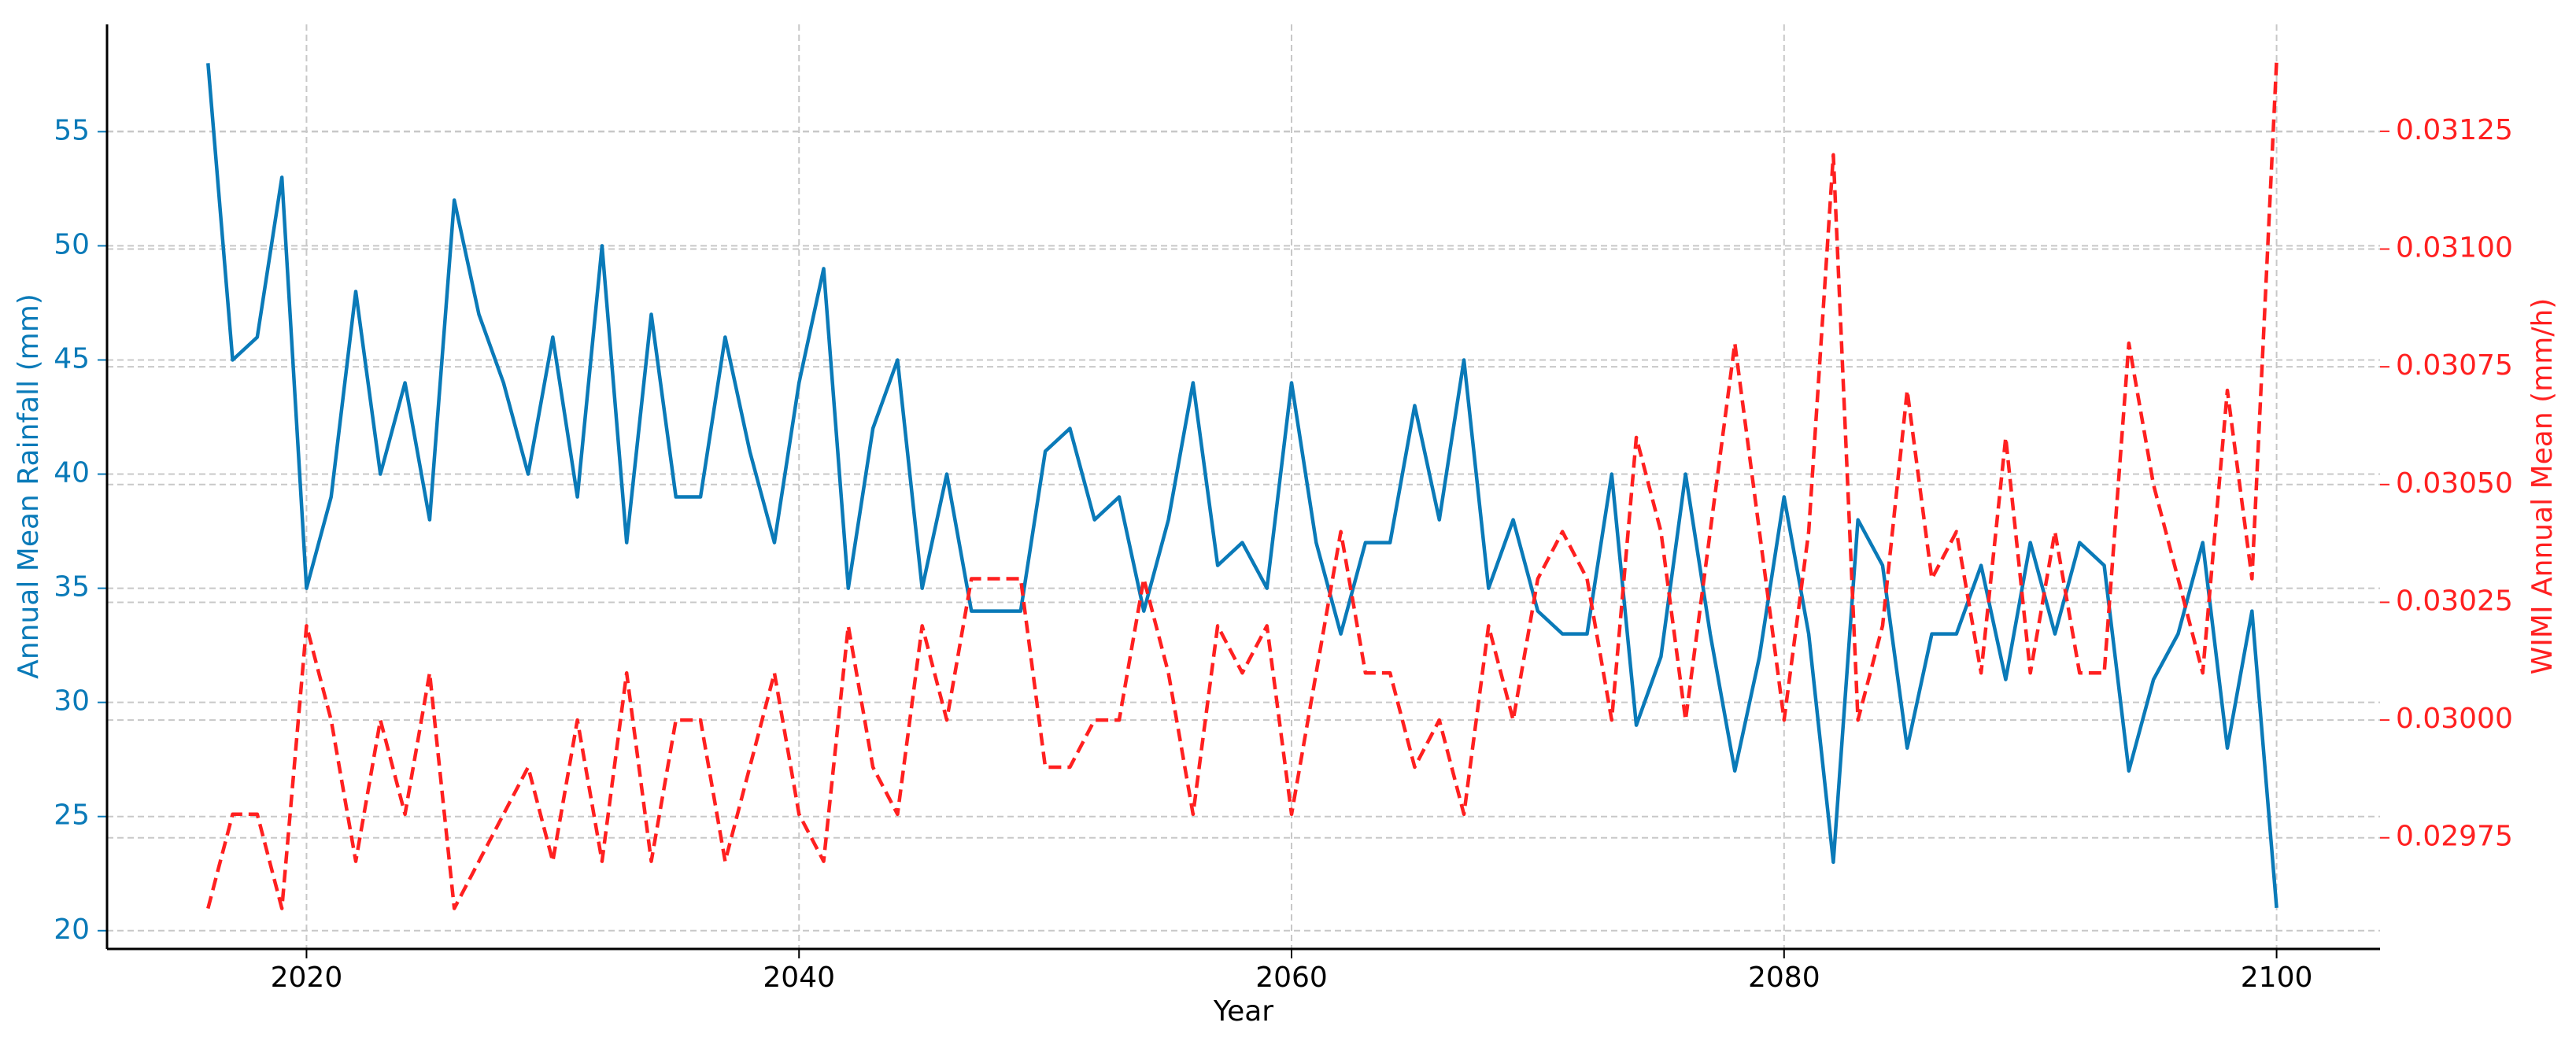 The height and width of the screenshot is (1041, 2576). Describe the element at coordinates (2454, 365) in the screenshot. I see `y2-tick-label: 0.03075` at that location.